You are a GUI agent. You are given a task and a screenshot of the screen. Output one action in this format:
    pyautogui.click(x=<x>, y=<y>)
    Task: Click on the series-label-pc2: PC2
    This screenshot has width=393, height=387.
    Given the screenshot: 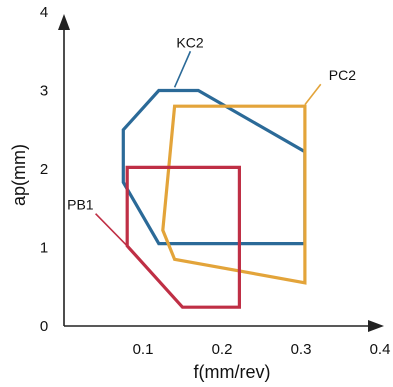 What is the action you would take?
    pyautogui.click(x=342, y=75)
    